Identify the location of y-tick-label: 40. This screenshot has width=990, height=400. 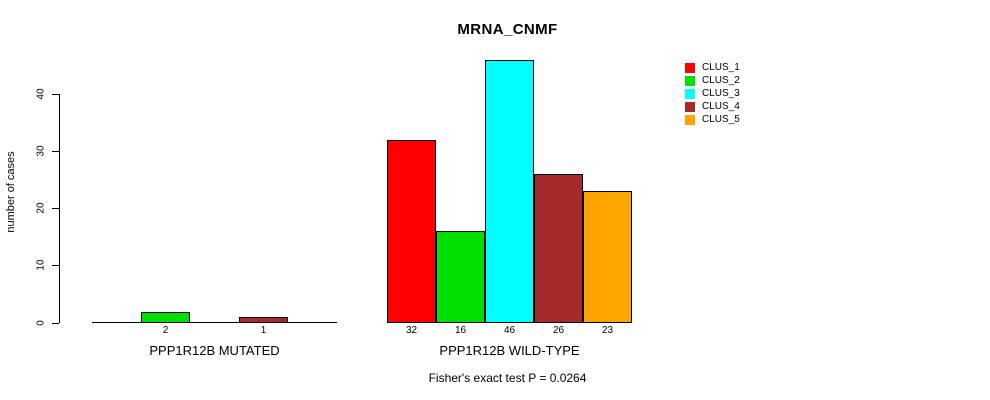
(41, 94).